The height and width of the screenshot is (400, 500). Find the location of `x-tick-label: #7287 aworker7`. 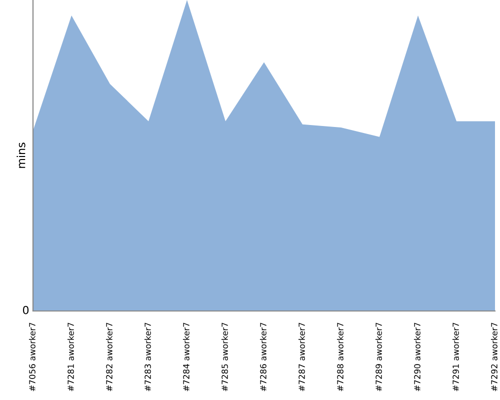

x-tick-label: #7287 aworker7 is located at coordinates (301, 357).